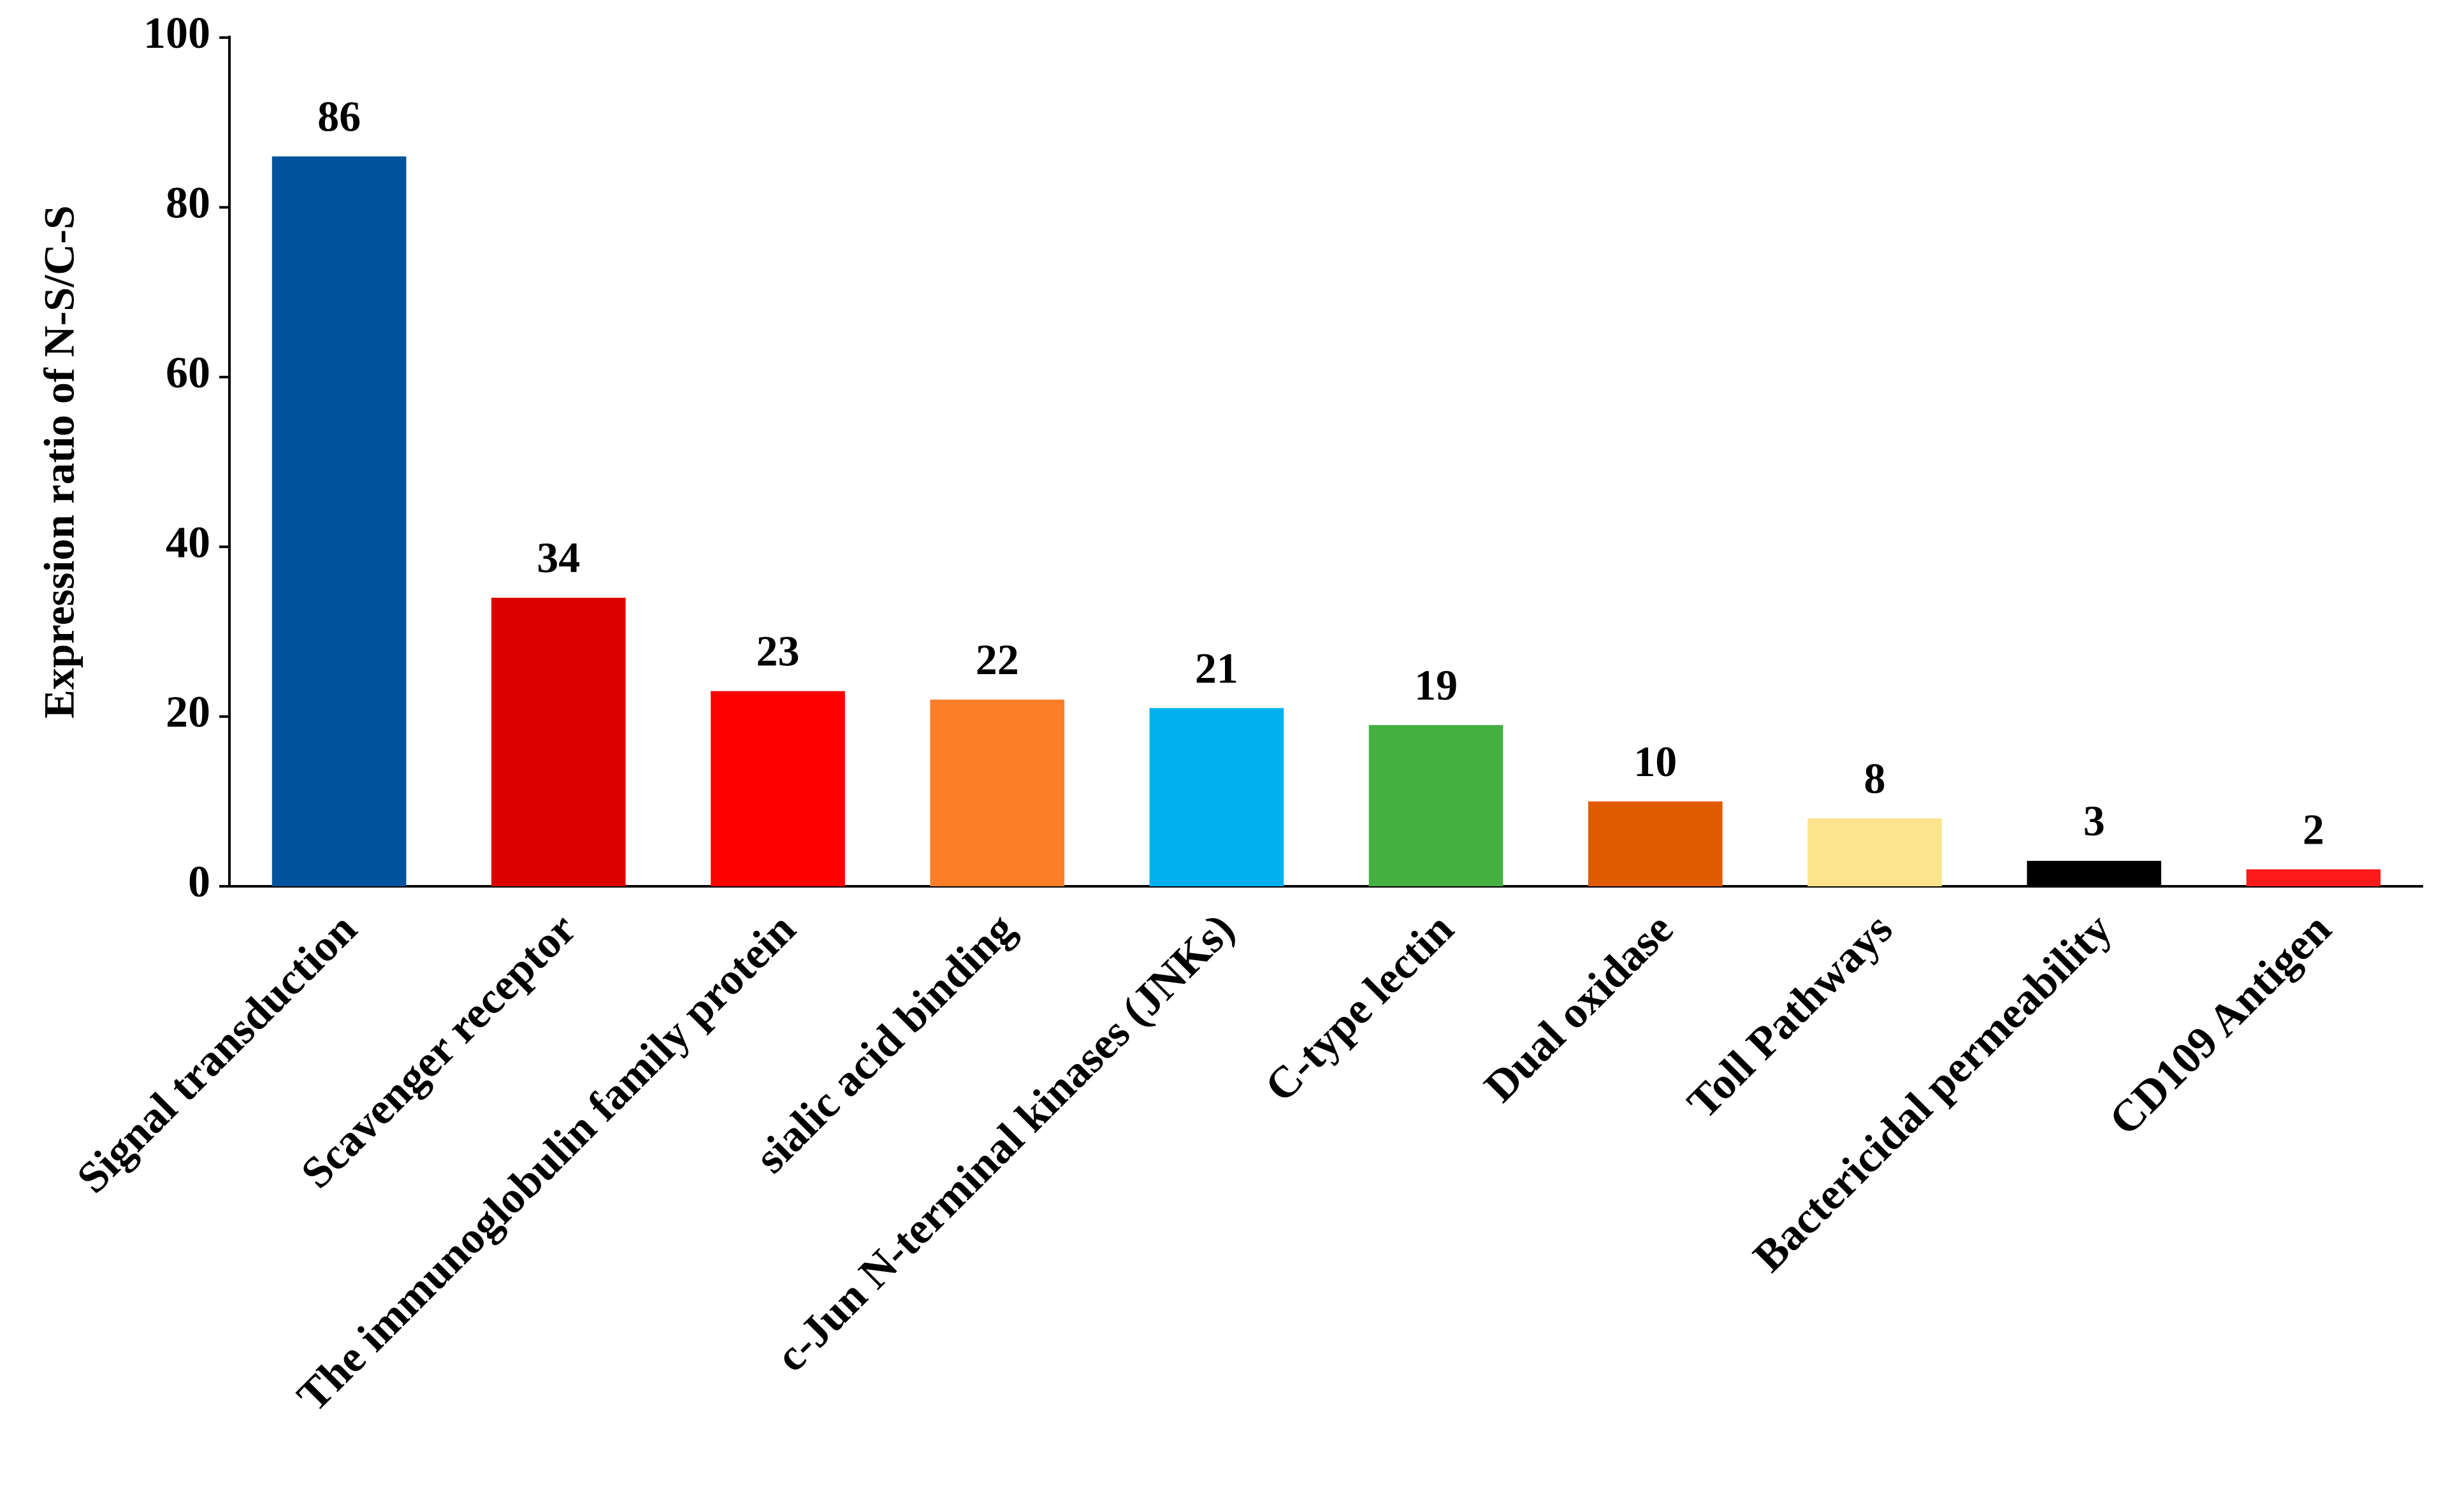 The image size is (2448, 1512). I want to click on data-label: 34, so click(558, 557).